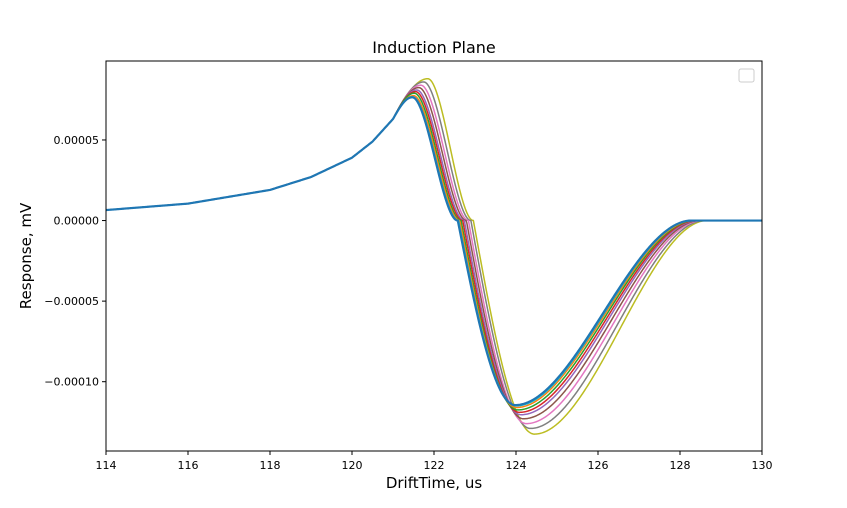  What do you see at coordinates (762, 465) in the screenshot?
I see `x-tick-label: 130` at bounding box center [762, 465].